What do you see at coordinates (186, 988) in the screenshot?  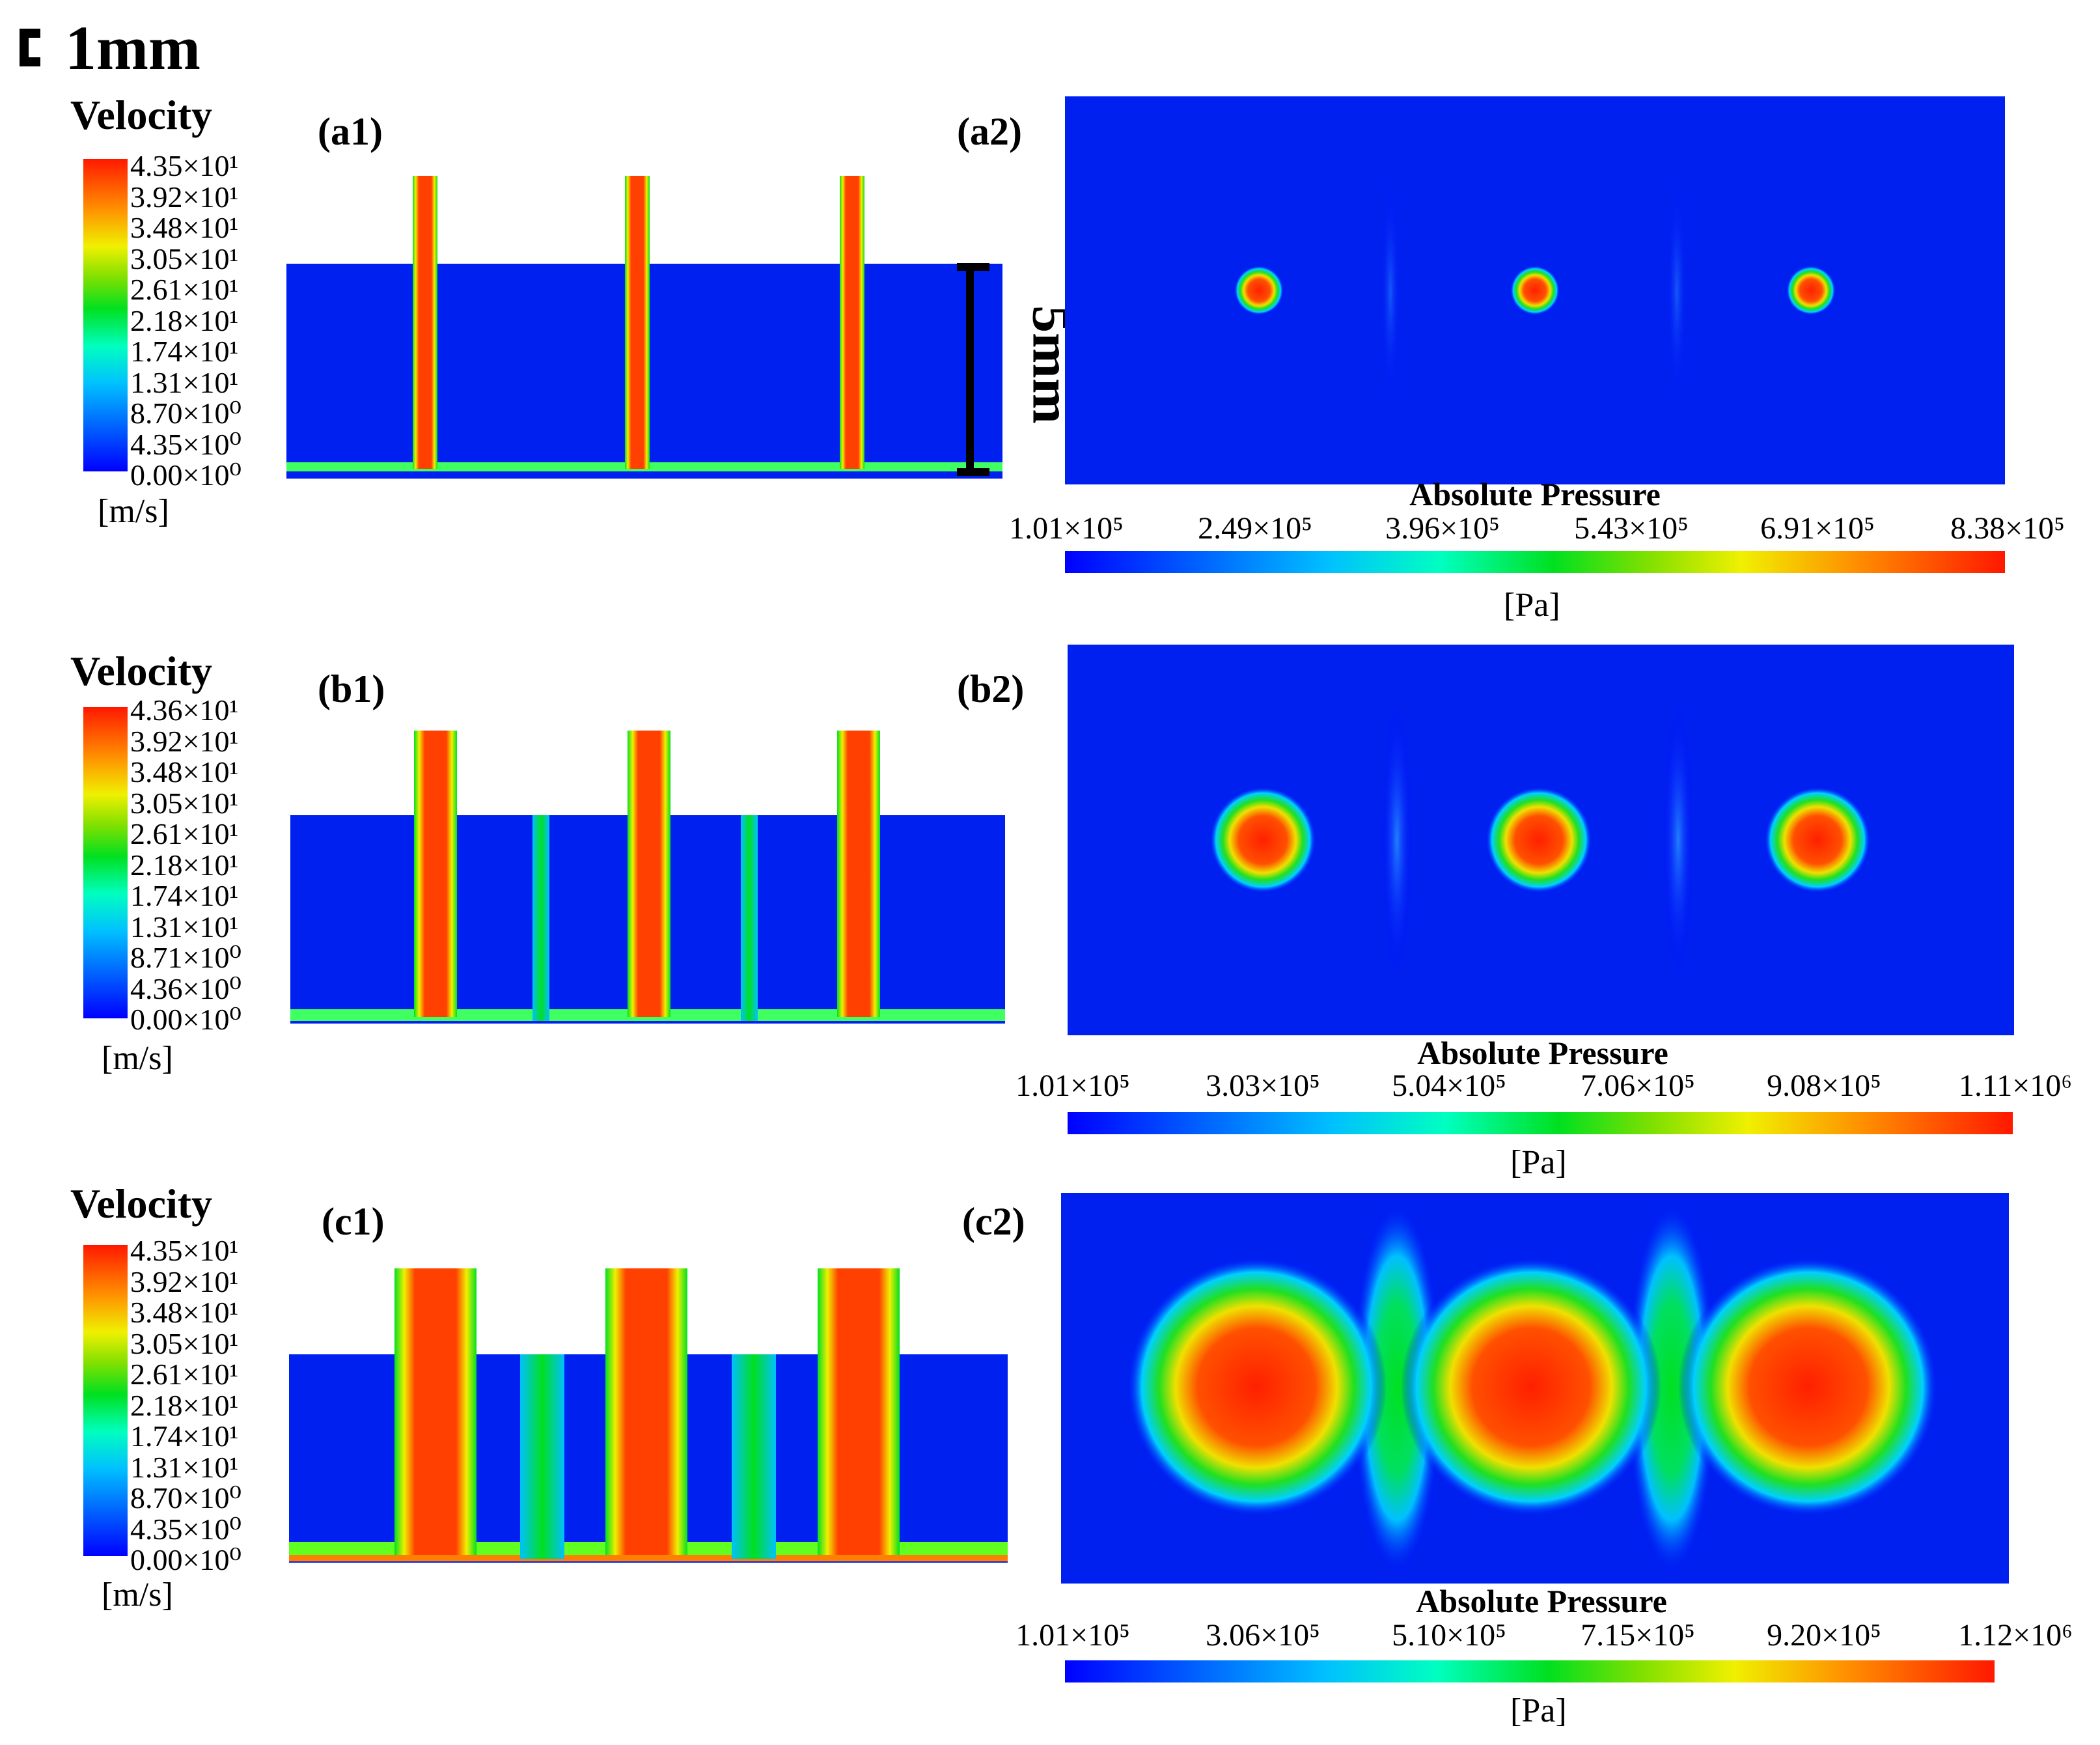 I see `velocity-tick: 4.36×10⁰` at bounding box center [186, 988].